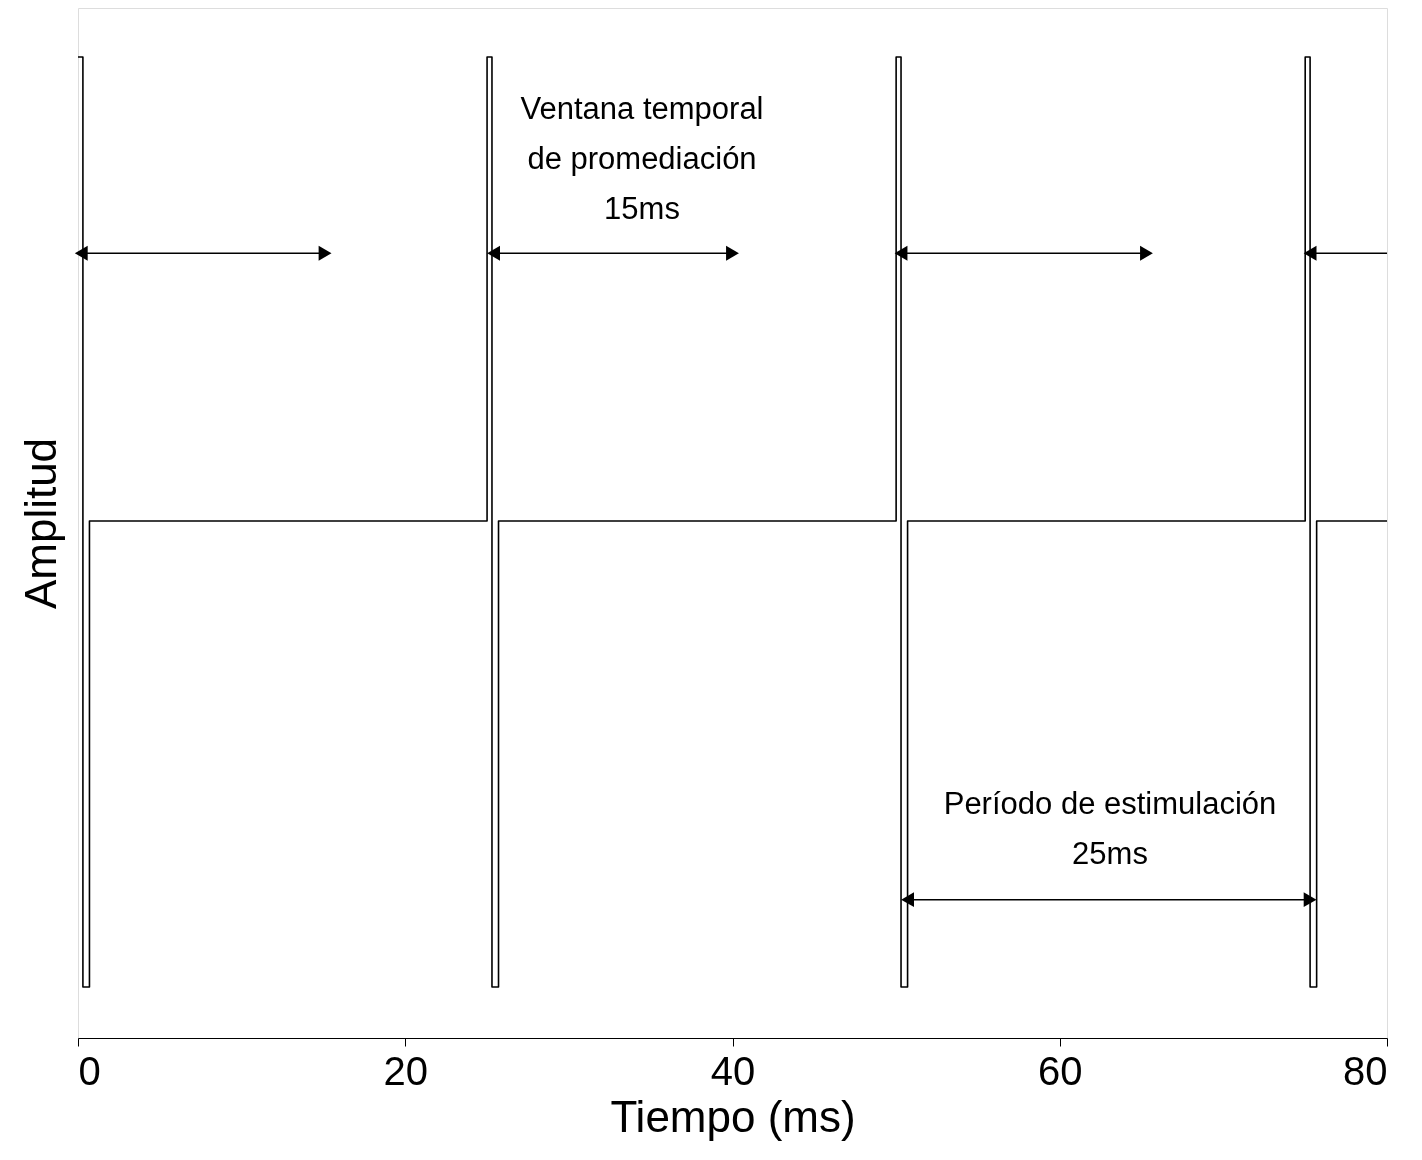  I want to click on x-tick-label: 20, so click(405, 1070).